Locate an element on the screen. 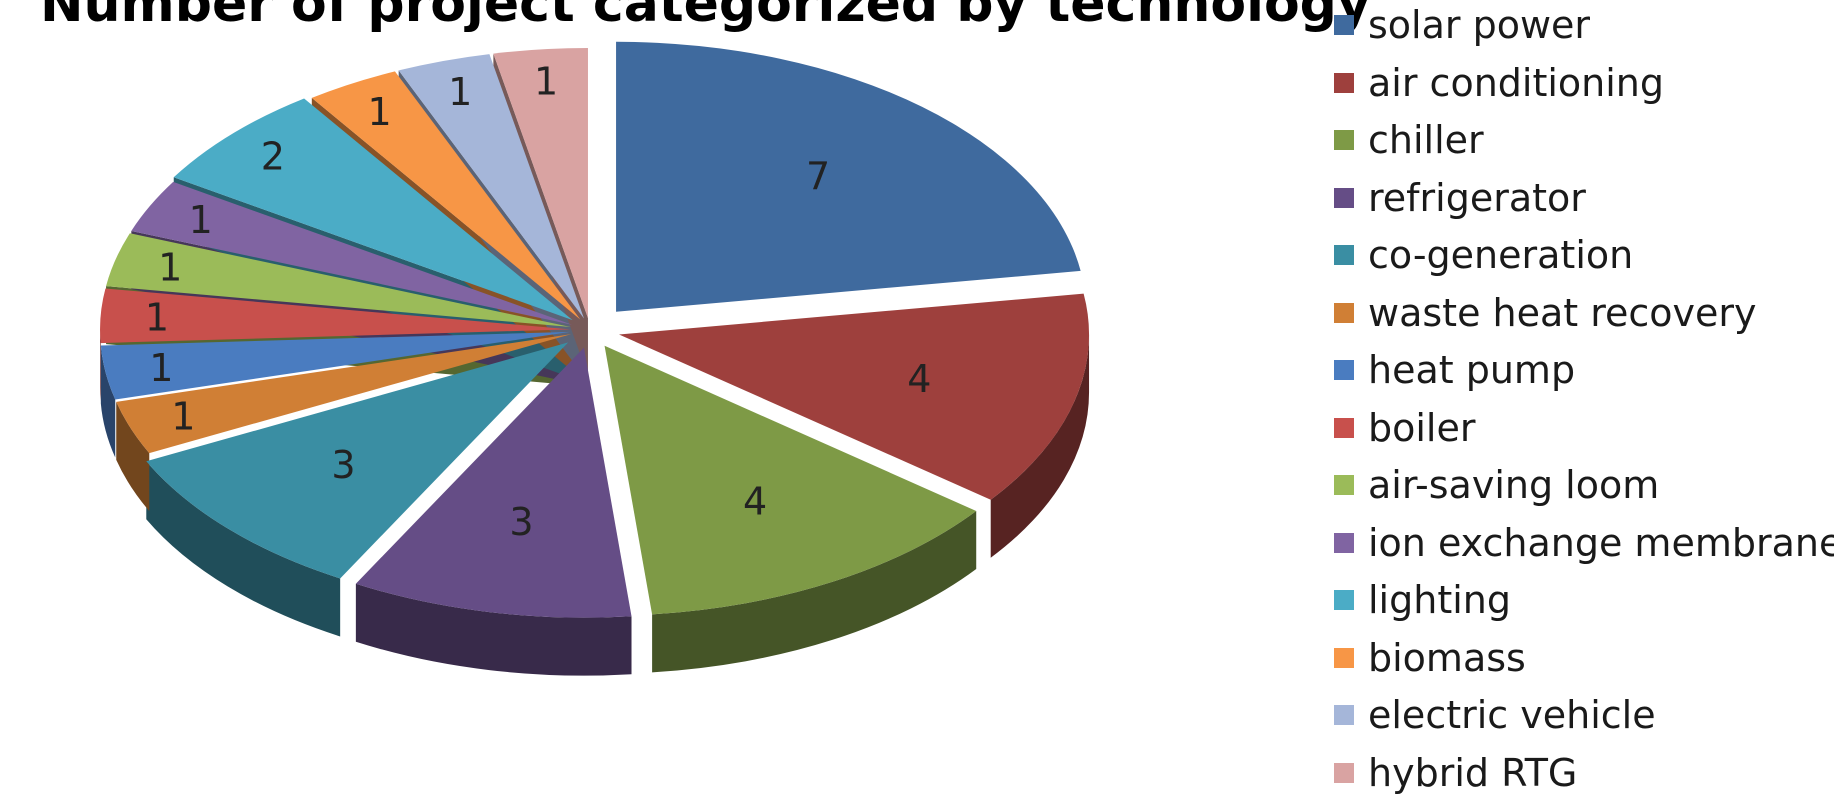  legend-label: lighting is located at coordinates (1439, 600).